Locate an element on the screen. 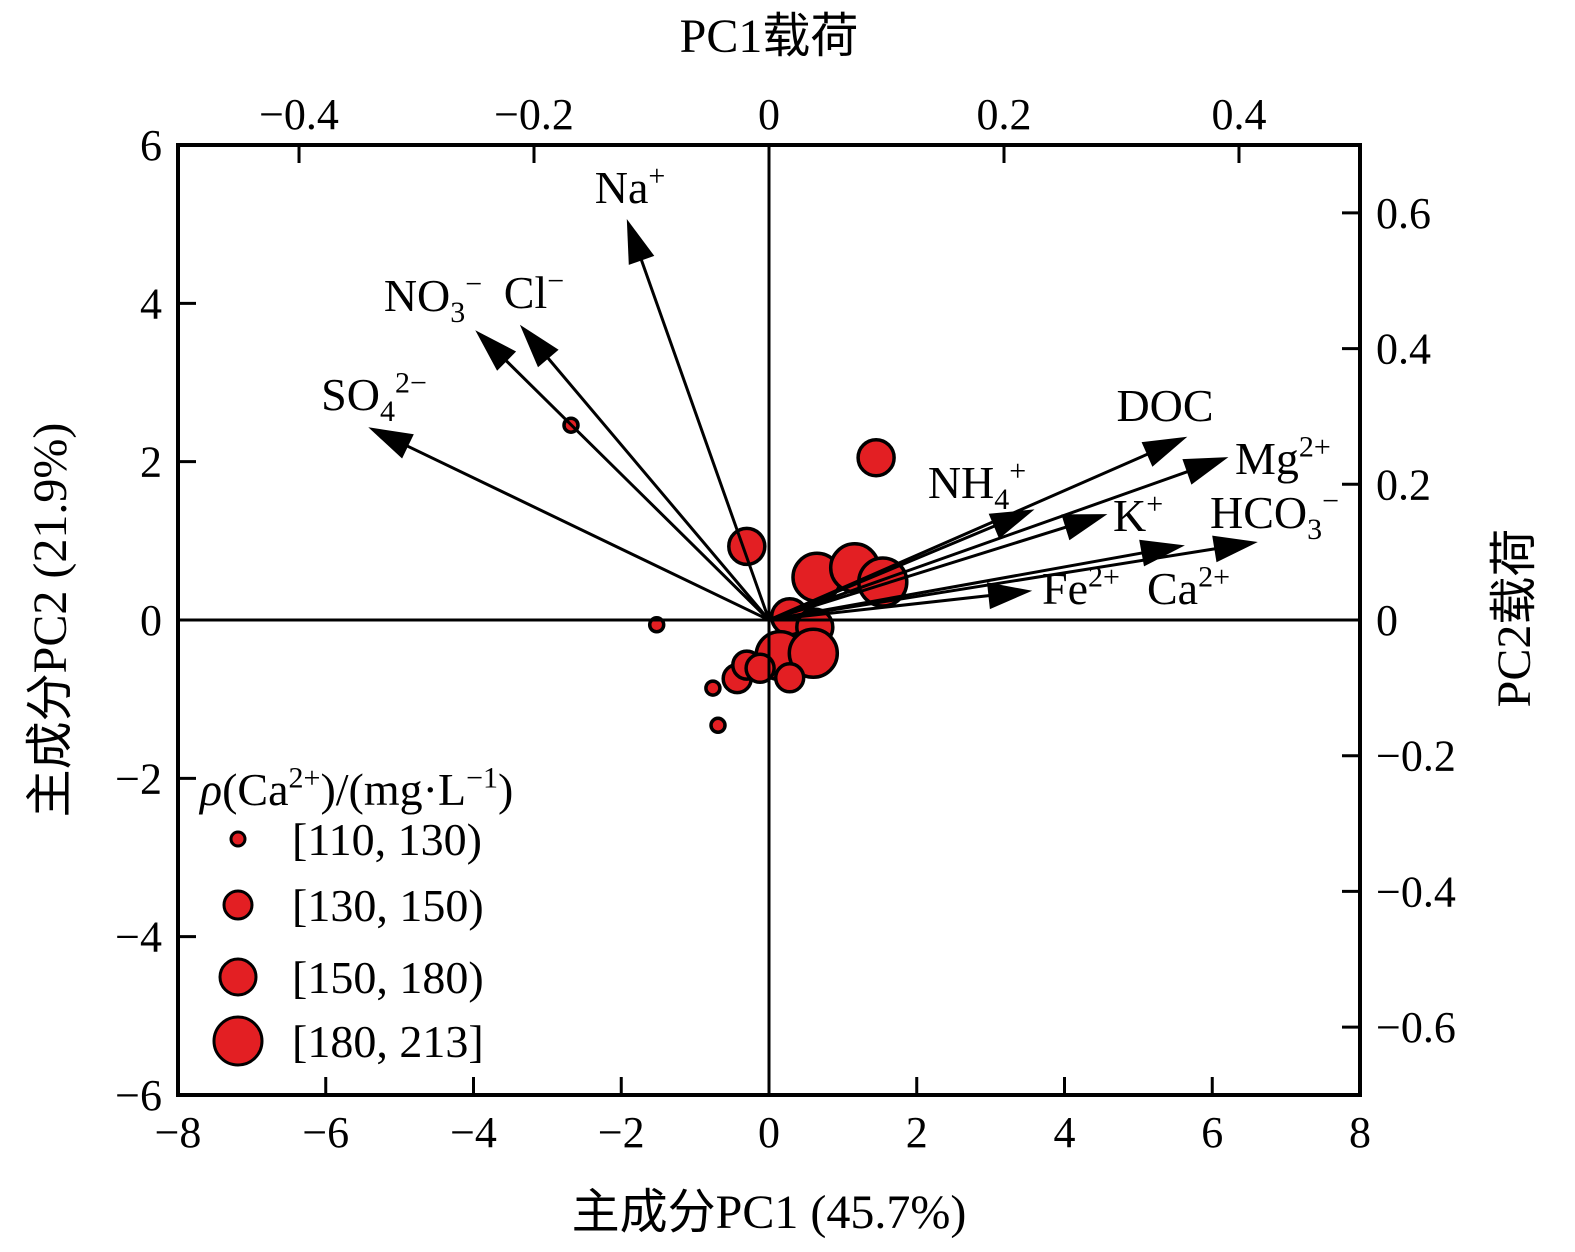  left-axis-tick-label: −2 is located at coordinates (138, 778).